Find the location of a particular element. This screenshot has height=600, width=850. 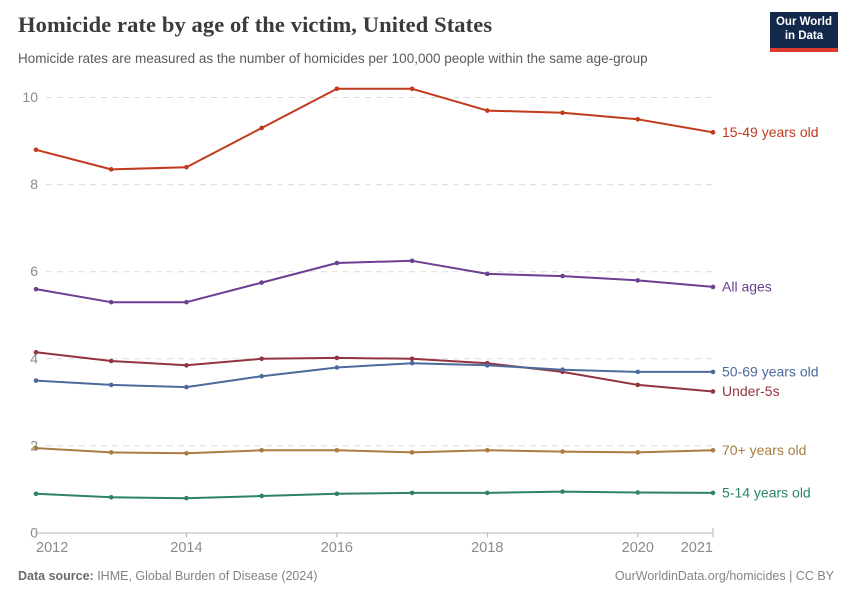

owid-logo-text: Our World in Data is located at coordinates (803, 29).